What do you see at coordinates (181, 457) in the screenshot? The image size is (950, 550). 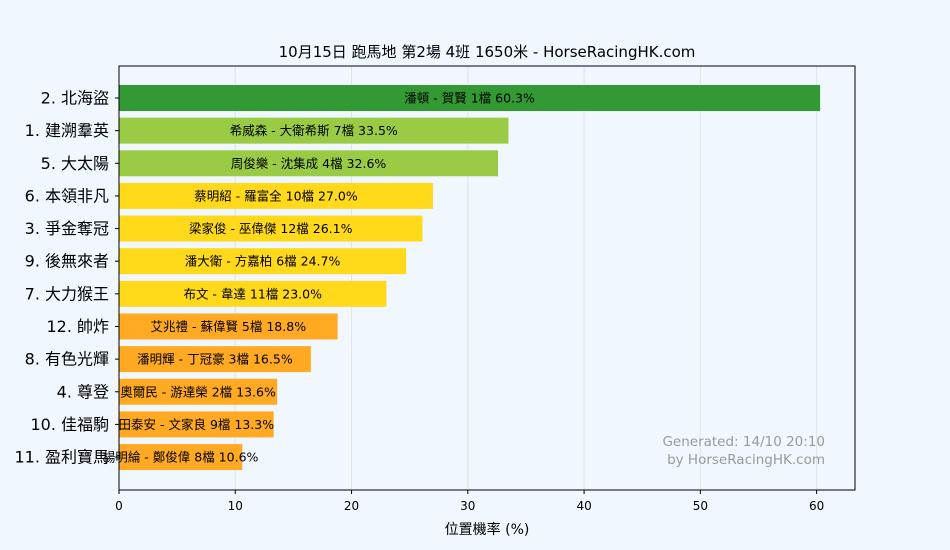 I see `bar-label: 楊明綸 - 鄭俊偉 8檔 10.6%` at bounding box center [181, 457].